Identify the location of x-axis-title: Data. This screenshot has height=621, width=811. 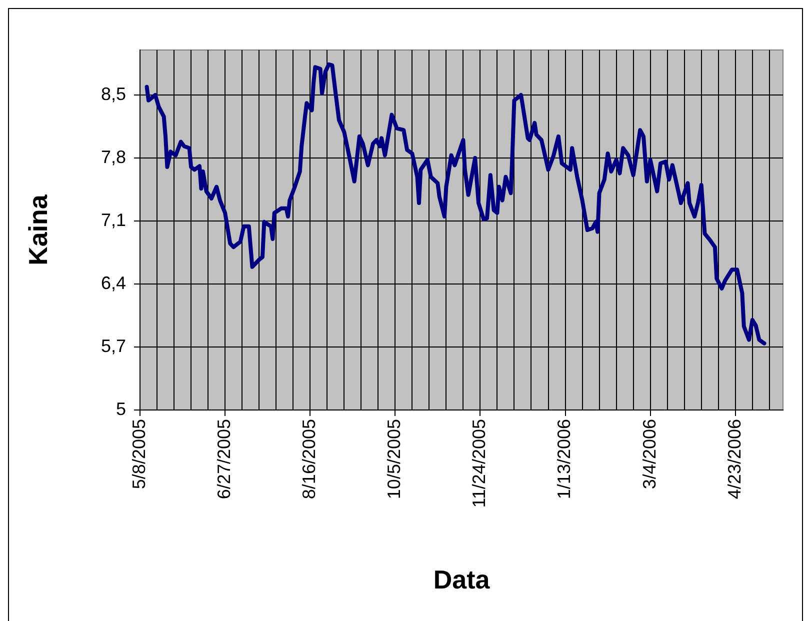
(461, 579).